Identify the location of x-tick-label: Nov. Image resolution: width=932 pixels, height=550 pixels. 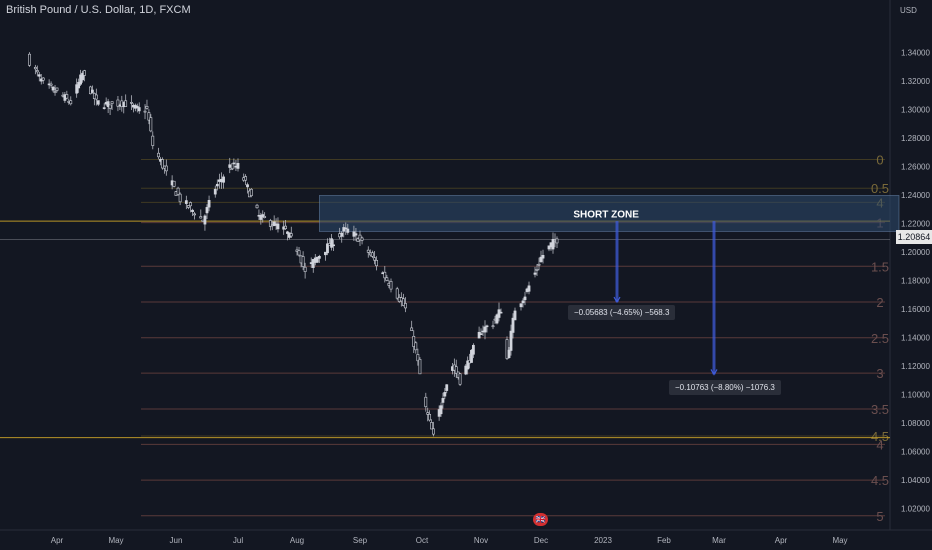
(481, 540).